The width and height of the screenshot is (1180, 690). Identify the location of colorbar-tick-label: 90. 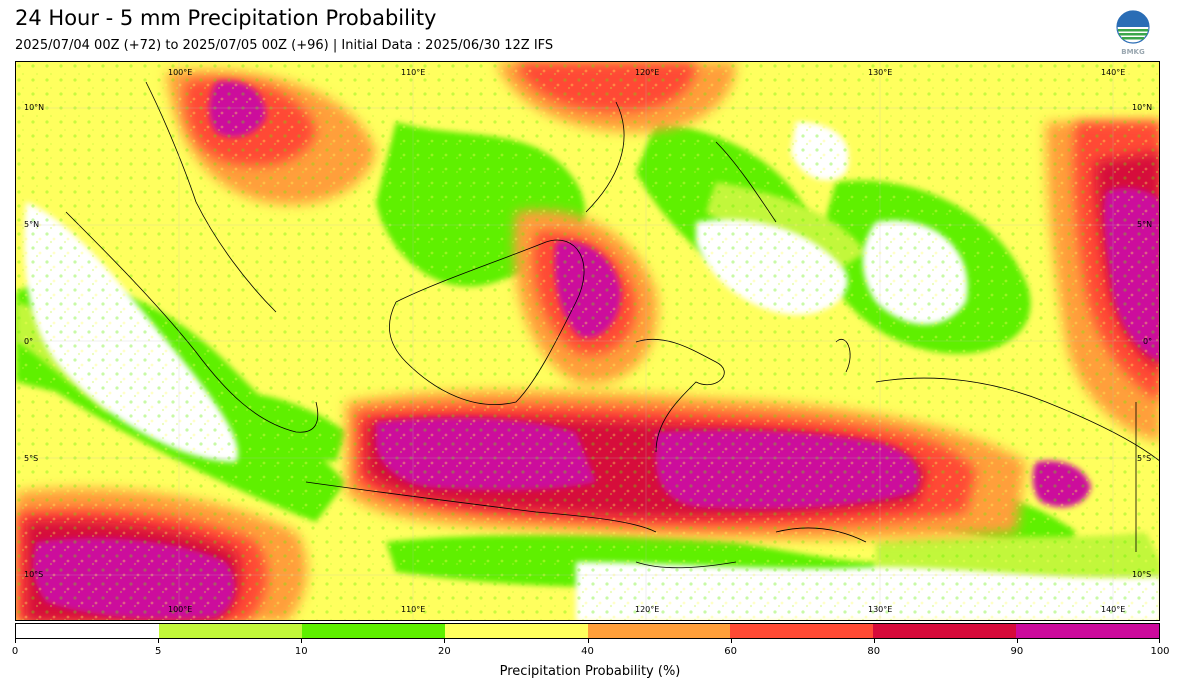
(1017, 651).